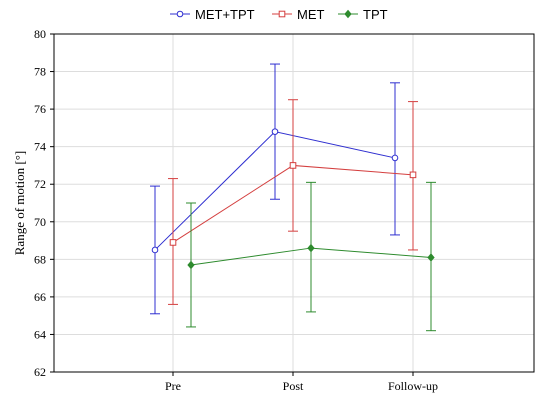  Describe the element at coordinates (40, 372) in the screenshot. I see `y-tick-label: 62` at that location.